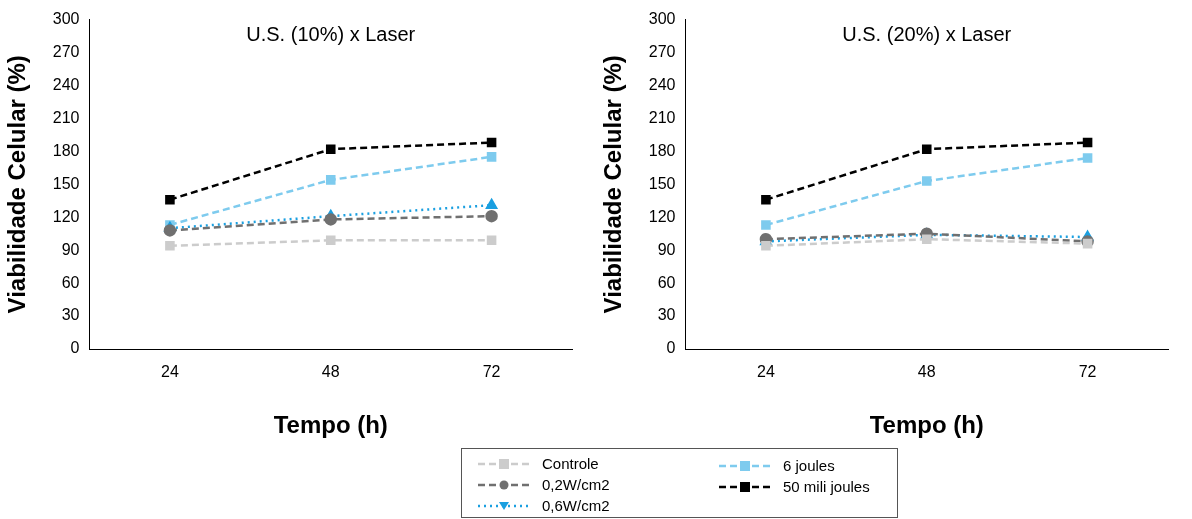 This screenshot has width=1192, height=519. Describe the element at coordinates (331, 34) in the screenshot. I see `chart-title: U.S. (10%) x Laser` at that location.